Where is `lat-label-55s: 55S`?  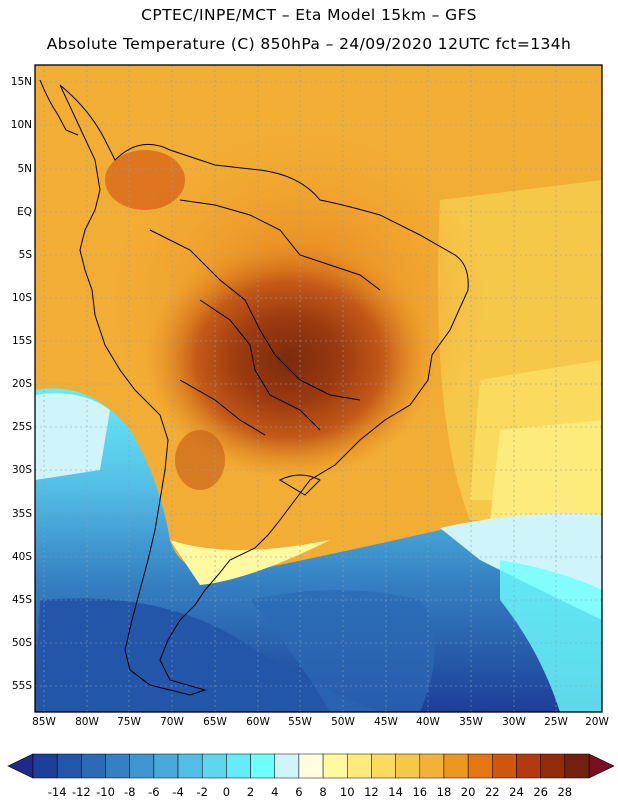
lat-label-55s: 55S is located at coordinates (21, 686).